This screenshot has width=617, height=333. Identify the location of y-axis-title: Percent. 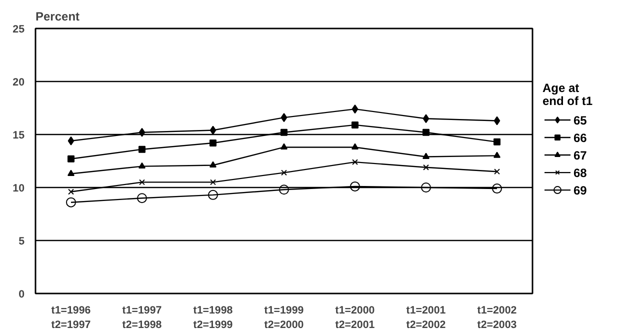
(58, 17).